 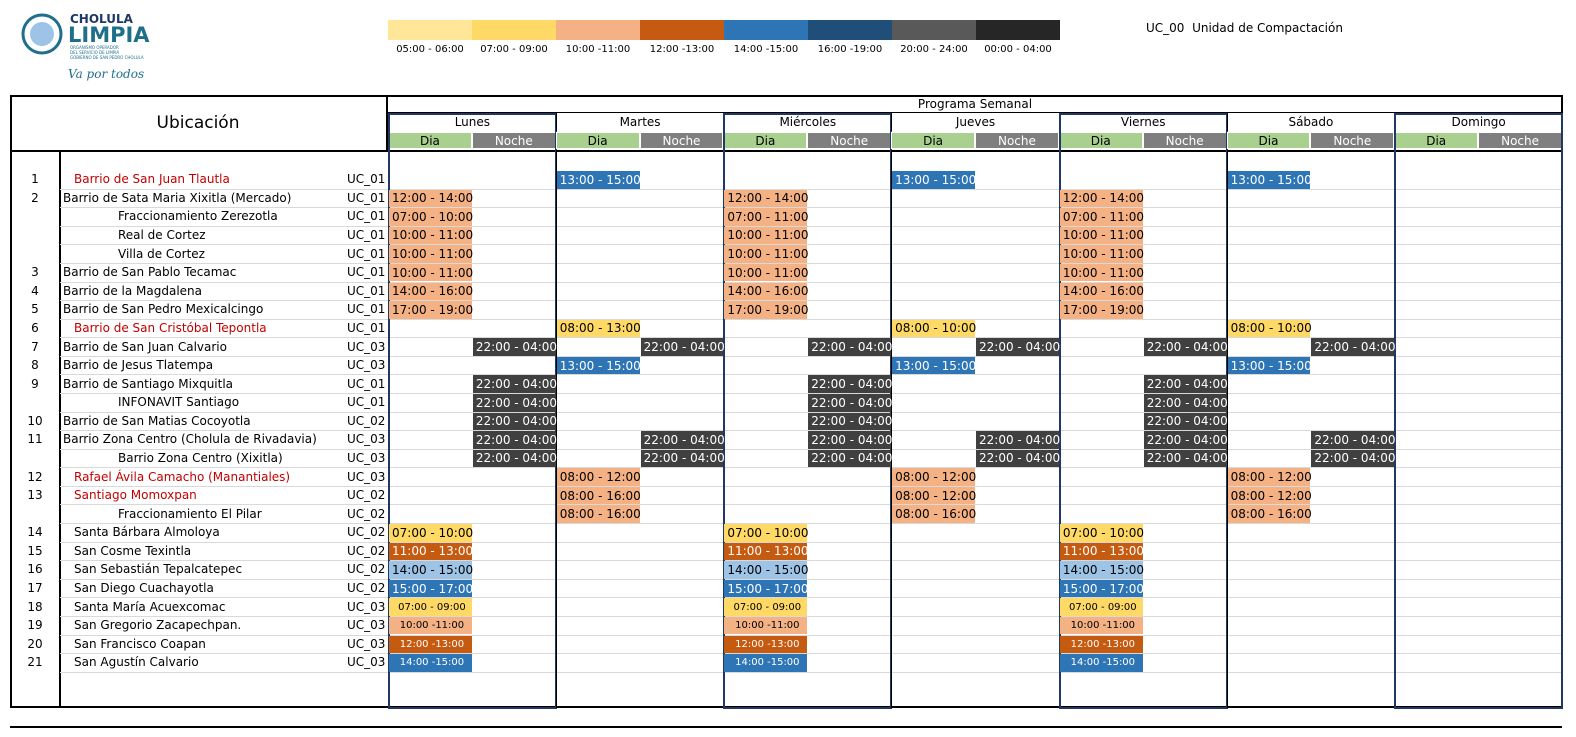 I want to click on row-name: Barrio de San Juan Tlautla, so click(x=152, y=179).